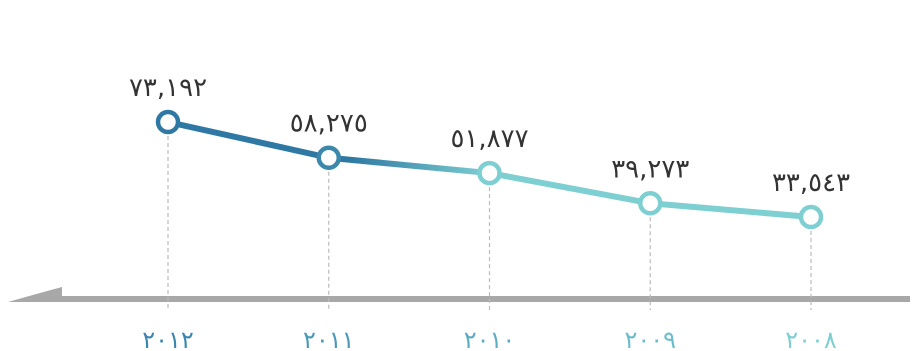 This screenshot has width=914, height=351. I want to click on value-label-0: ٧٣,١٩٢, so click(168, 88).